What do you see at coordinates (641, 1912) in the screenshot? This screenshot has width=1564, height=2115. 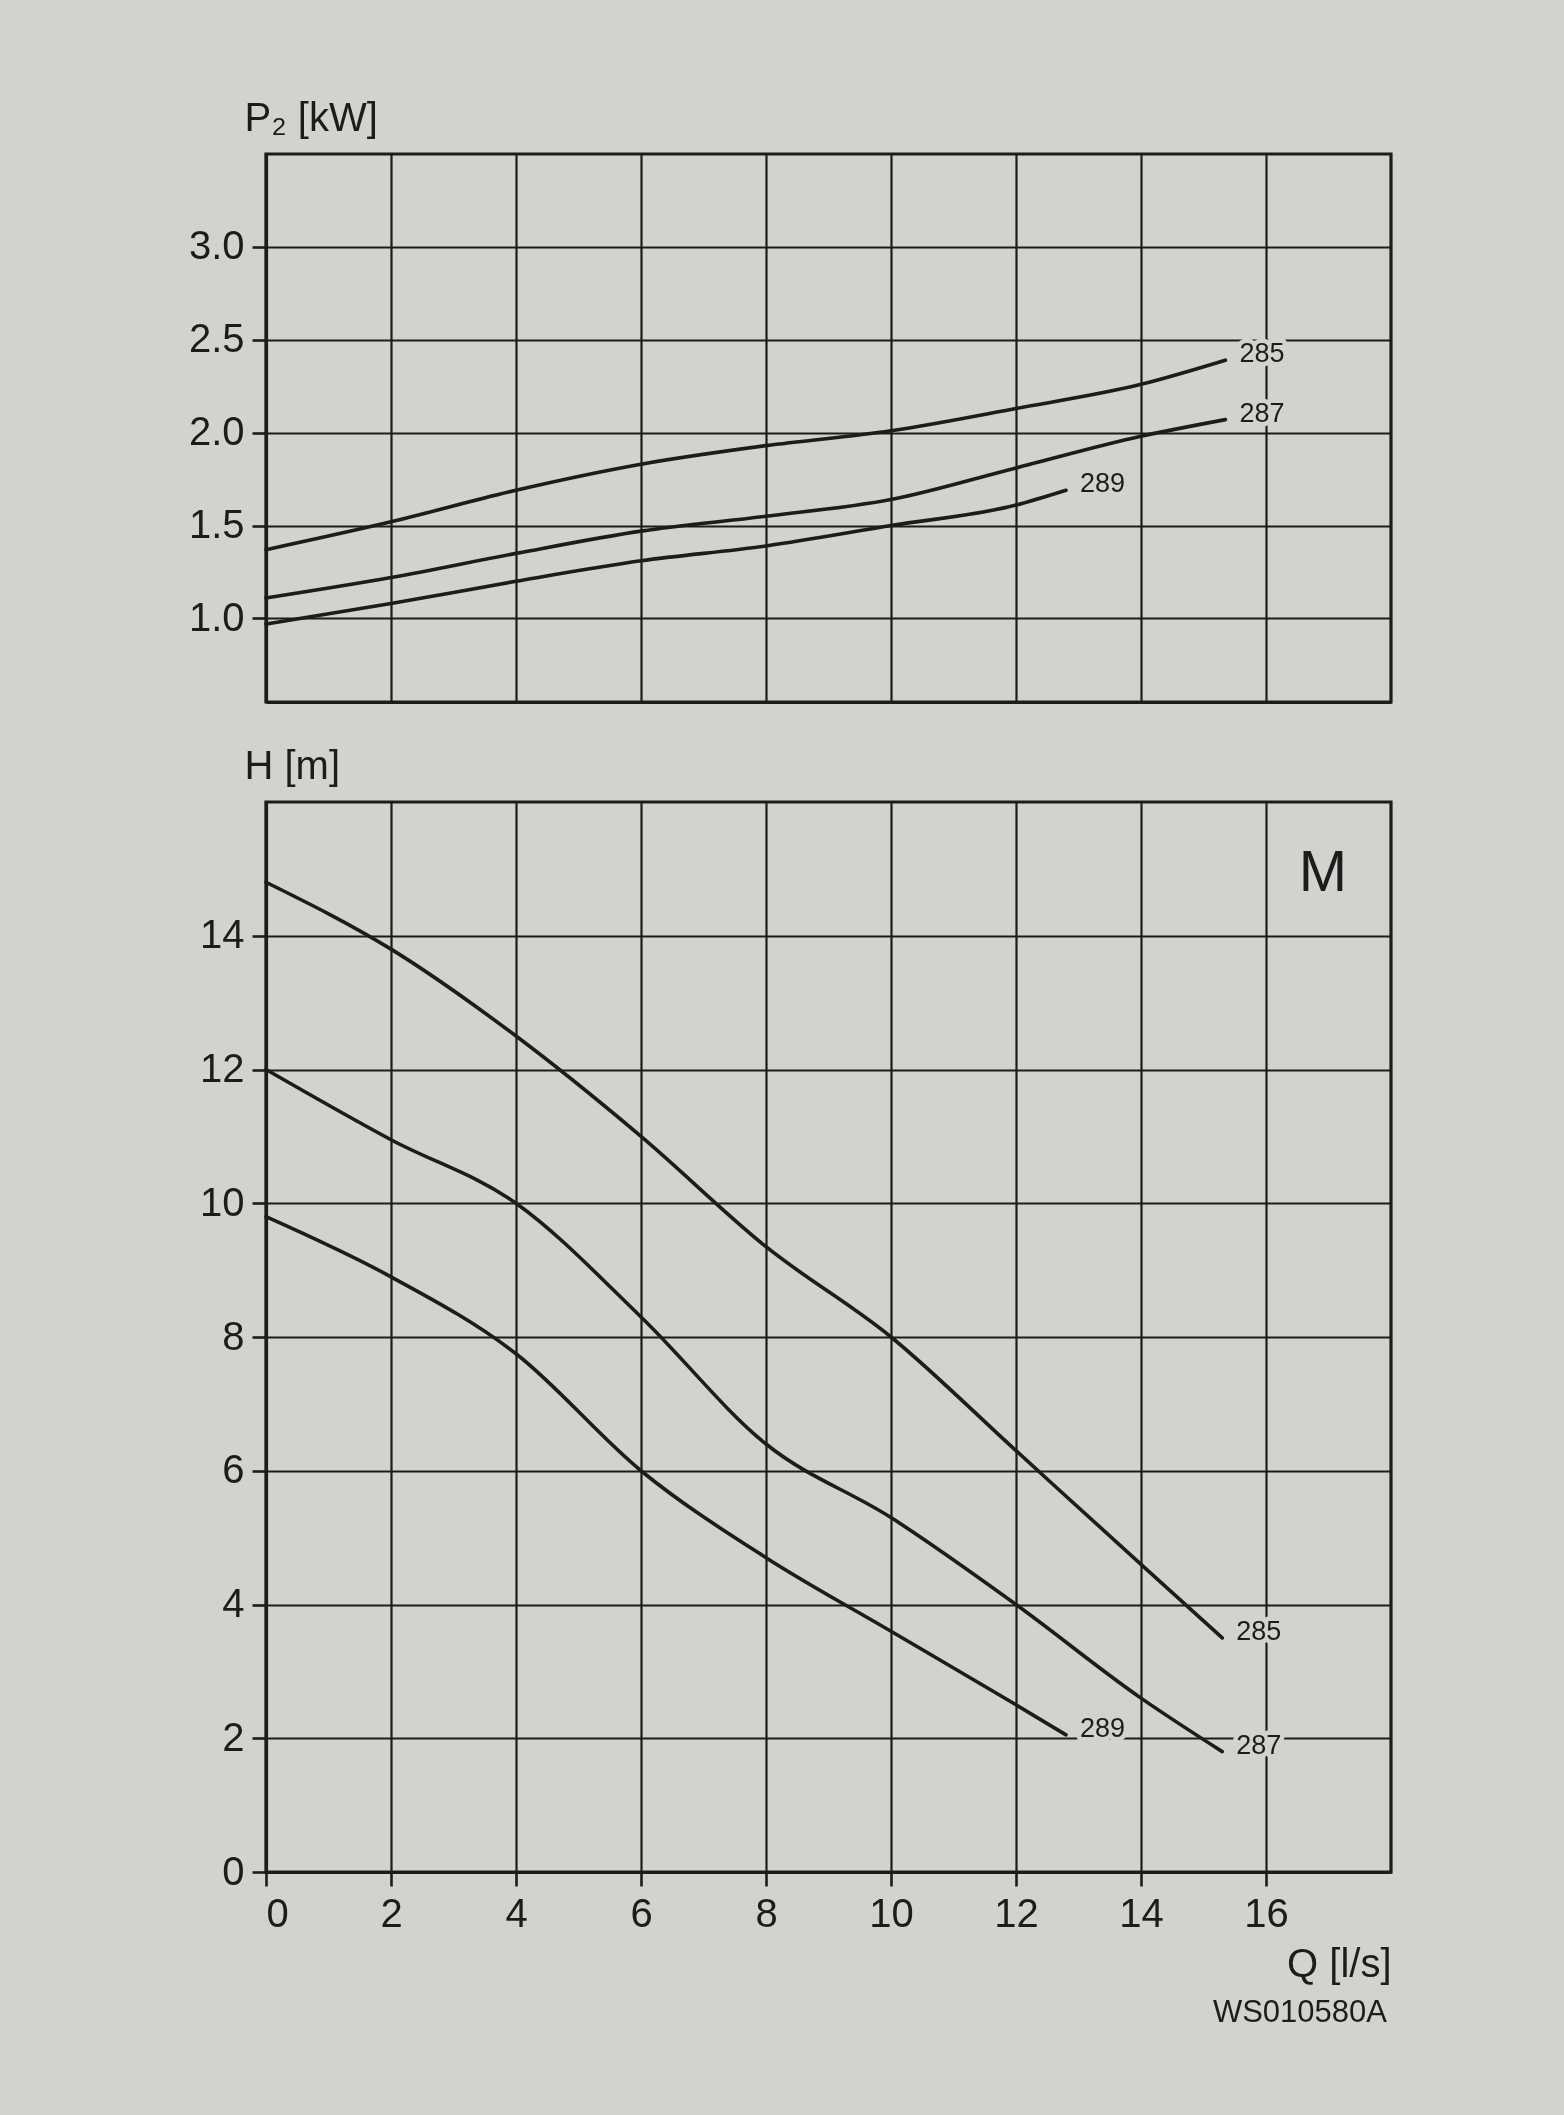 I see `x-tick-label: 6` at bounding box center [641, 1912].